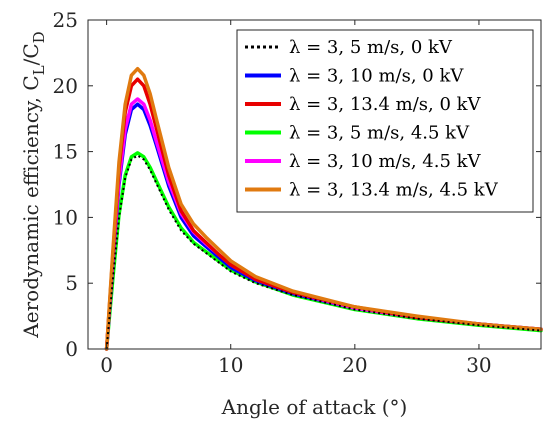 This screenshot has height=428, width=550. Describe the element at coordinates (65, 20) in the screenshot. I see `y-tick-label: 25` at that location.